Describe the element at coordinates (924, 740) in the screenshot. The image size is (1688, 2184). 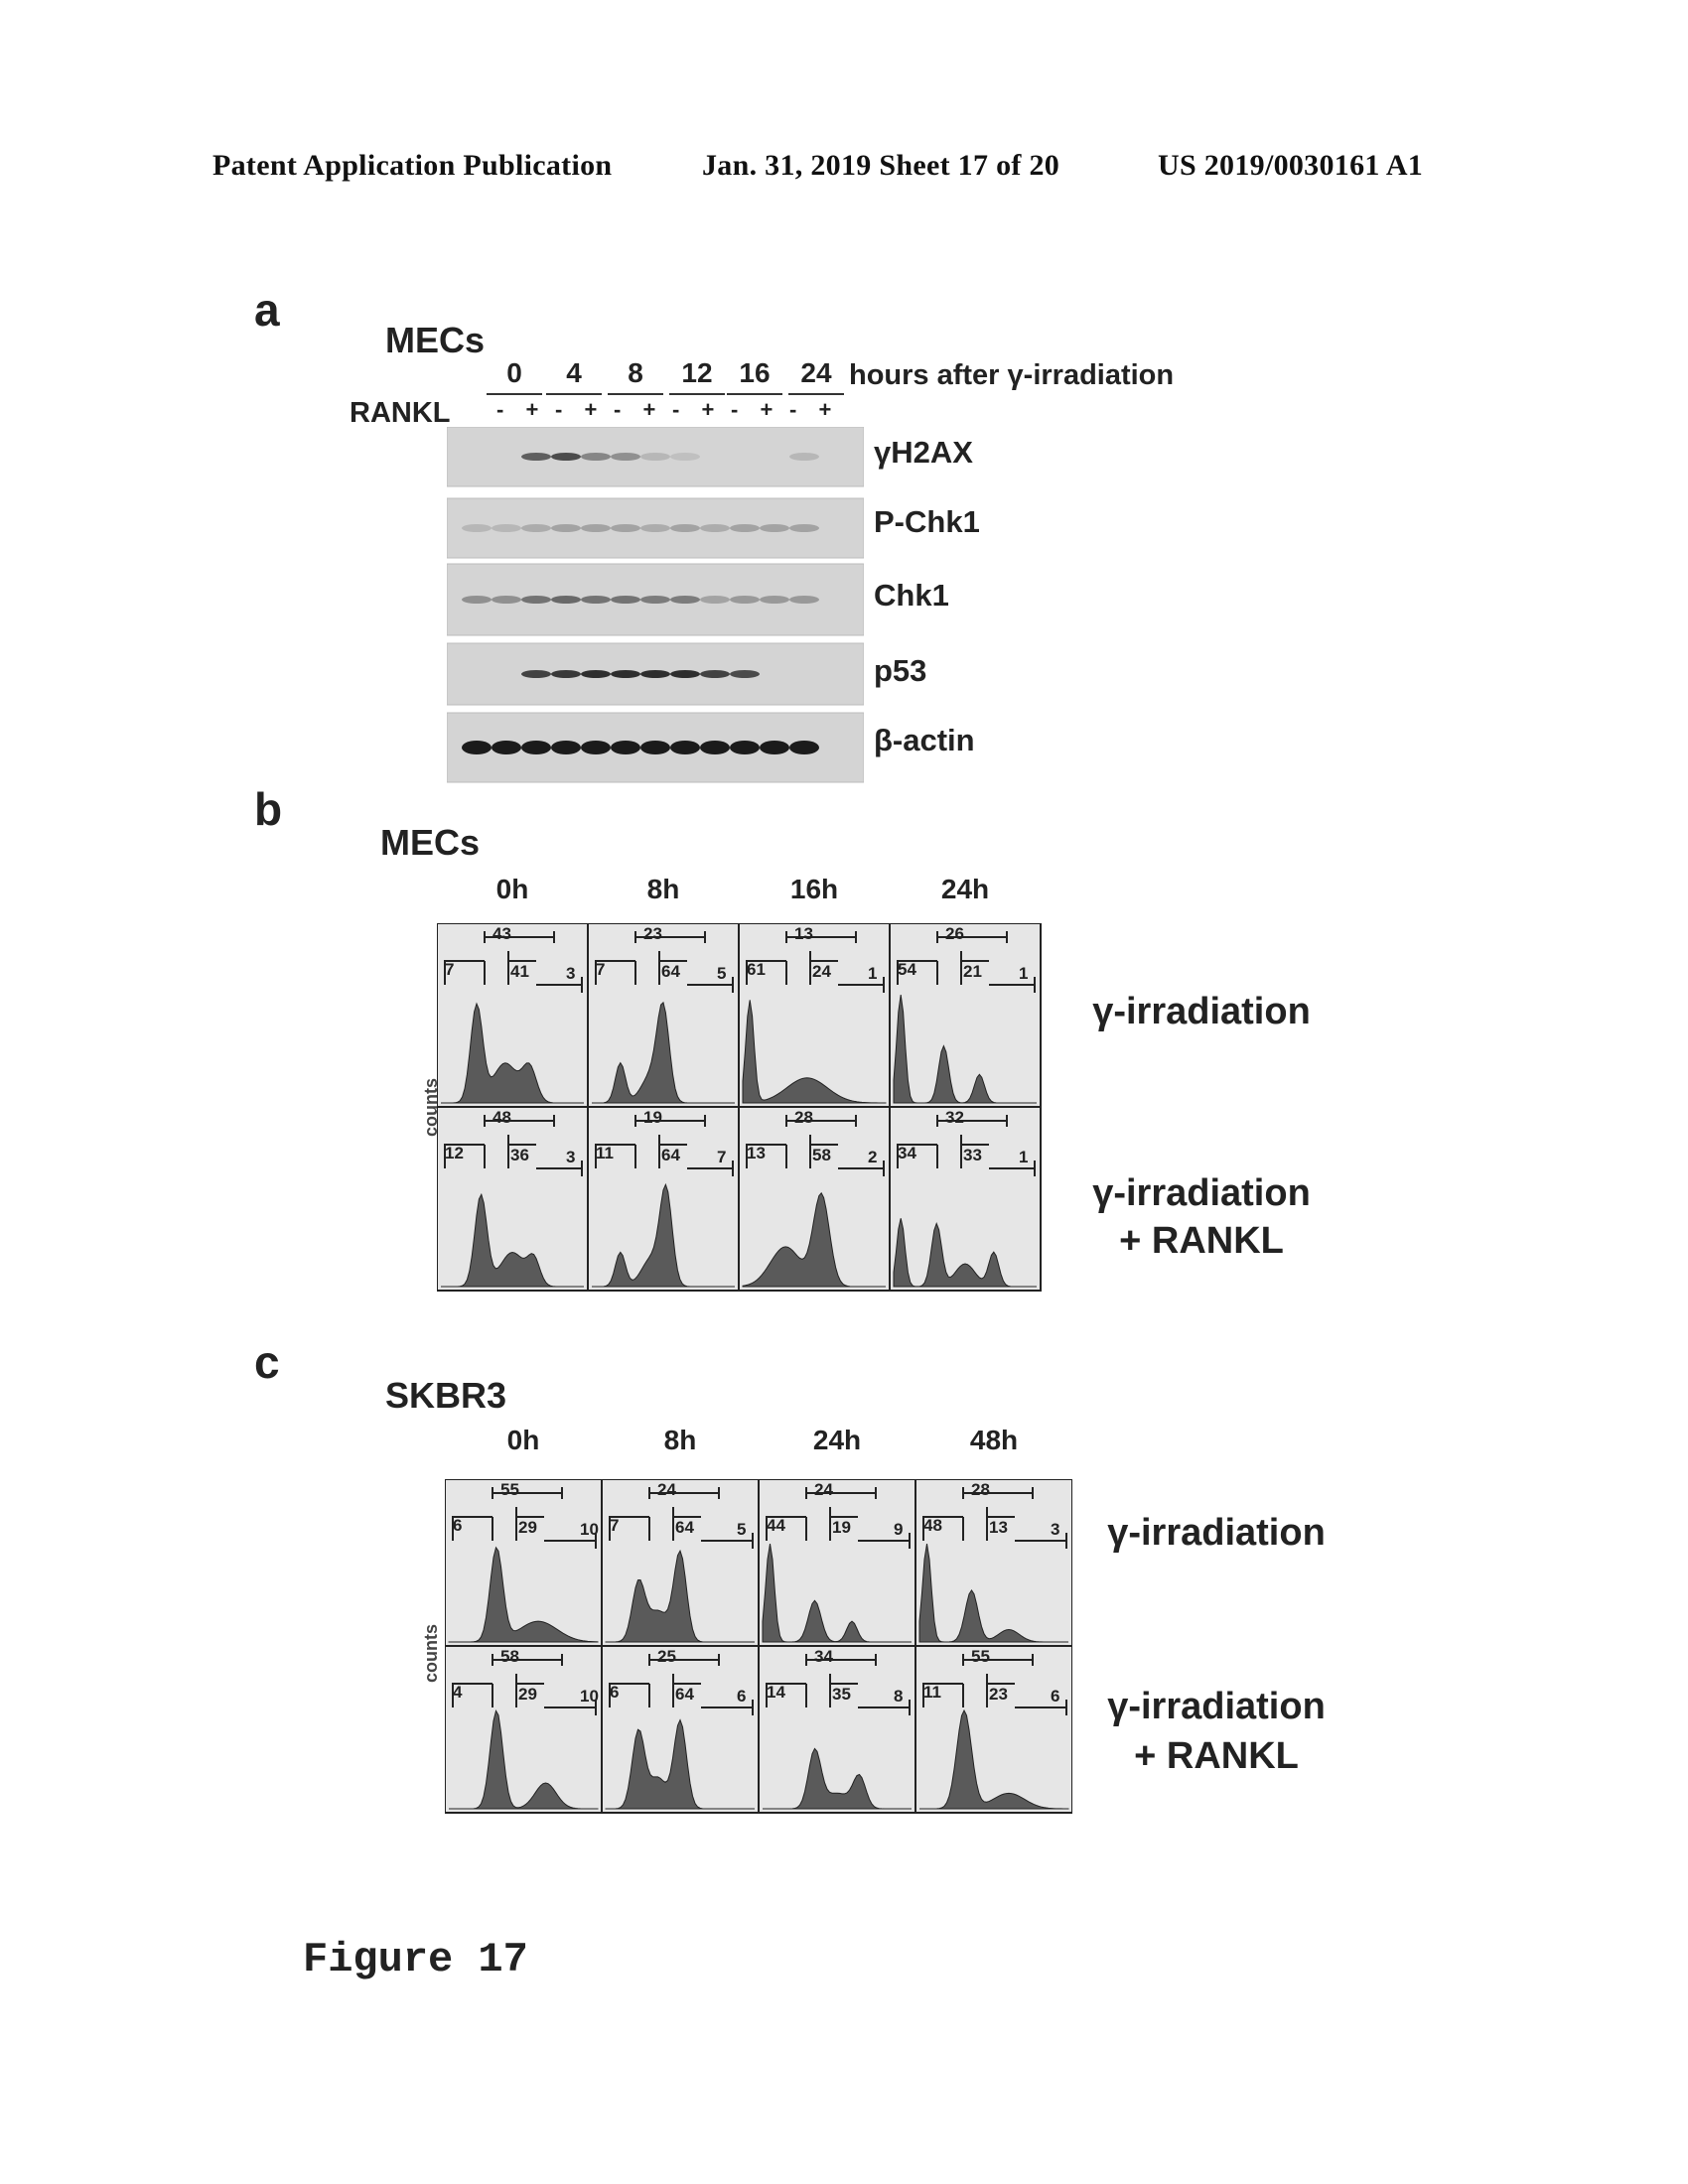
I see `band-label: β-actin` at that location.